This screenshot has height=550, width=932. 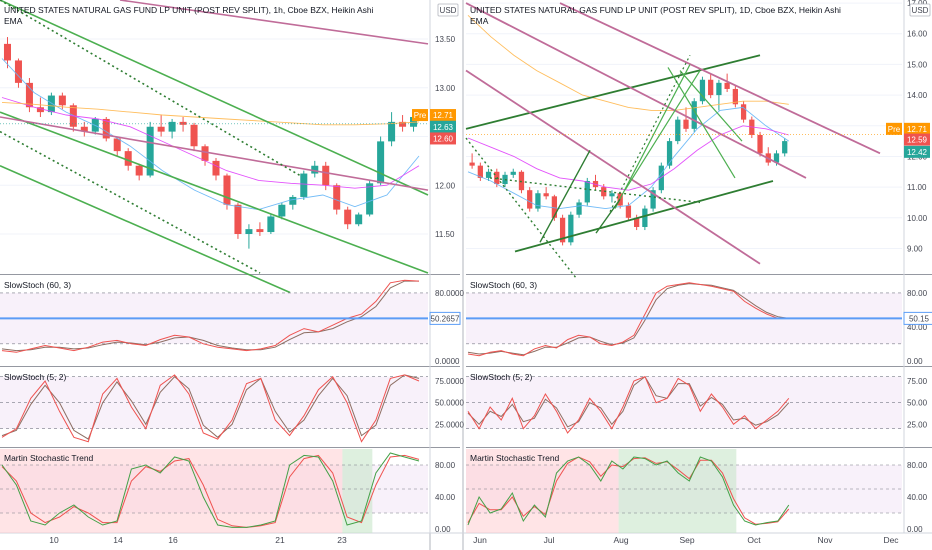 I want to click on price-tag-value: 12.59, so click(x=917, y=140).